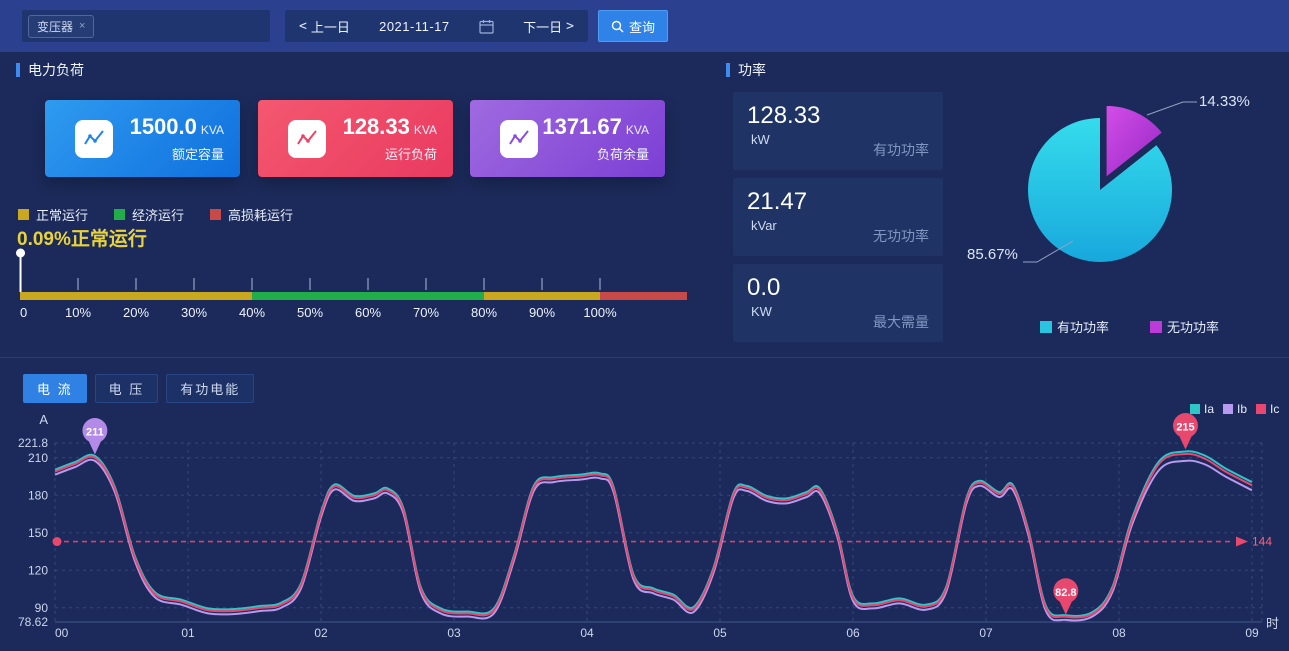  I want to click on gauge-tick-label: 70%, so click(426, 312).